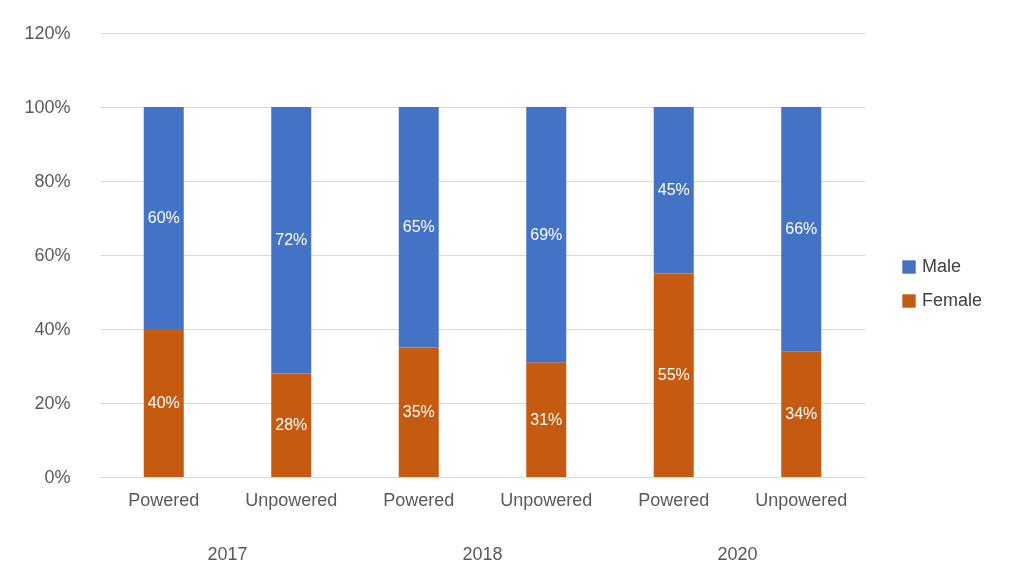 The width and height of the screenshot is (1013, 578). I want to click on data-label: 31%, so click(546, 419).